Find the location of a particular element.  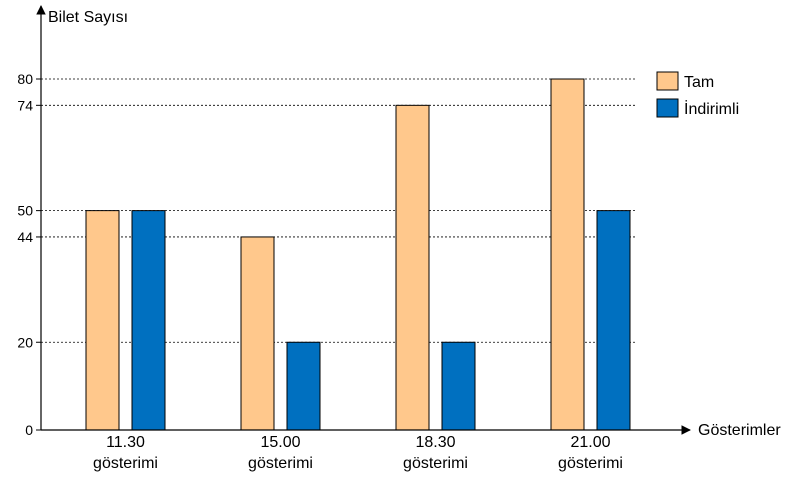

x-axis-label: Gösterimler is located at coordinates (739, 430).